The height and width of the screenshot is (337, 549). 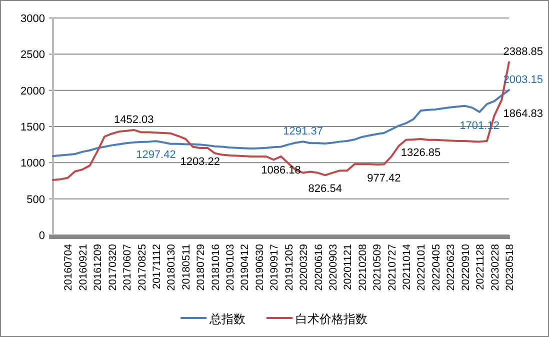 I want to click on x-tick-label: 20190917, so click(x=274, y=267).